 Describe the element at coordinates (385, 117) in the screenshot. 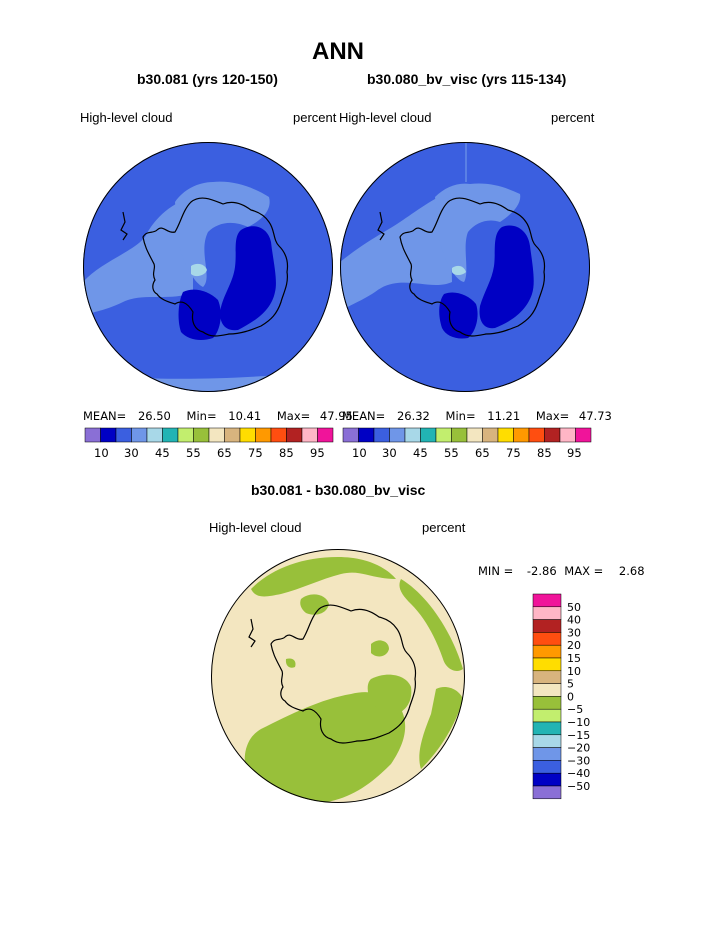

I see `panel2-variable-label: High-level cloud` at that location.